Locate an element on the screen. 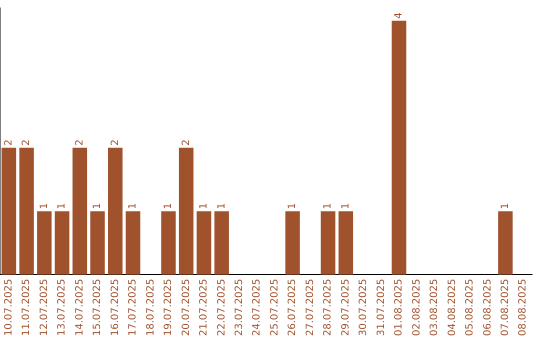 The image size is (540, 340). x-tick-label: 04.08.2025 is located at coordinates (452, 307).